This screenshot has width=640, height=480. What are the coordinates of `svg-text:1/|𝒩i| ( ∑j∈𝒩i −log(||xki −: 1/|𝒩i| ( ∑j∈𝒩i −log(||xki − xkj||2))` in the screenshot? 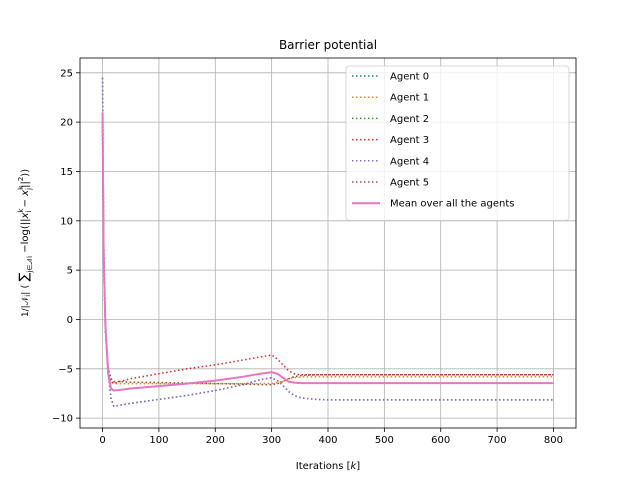 It's located at (25, 243).